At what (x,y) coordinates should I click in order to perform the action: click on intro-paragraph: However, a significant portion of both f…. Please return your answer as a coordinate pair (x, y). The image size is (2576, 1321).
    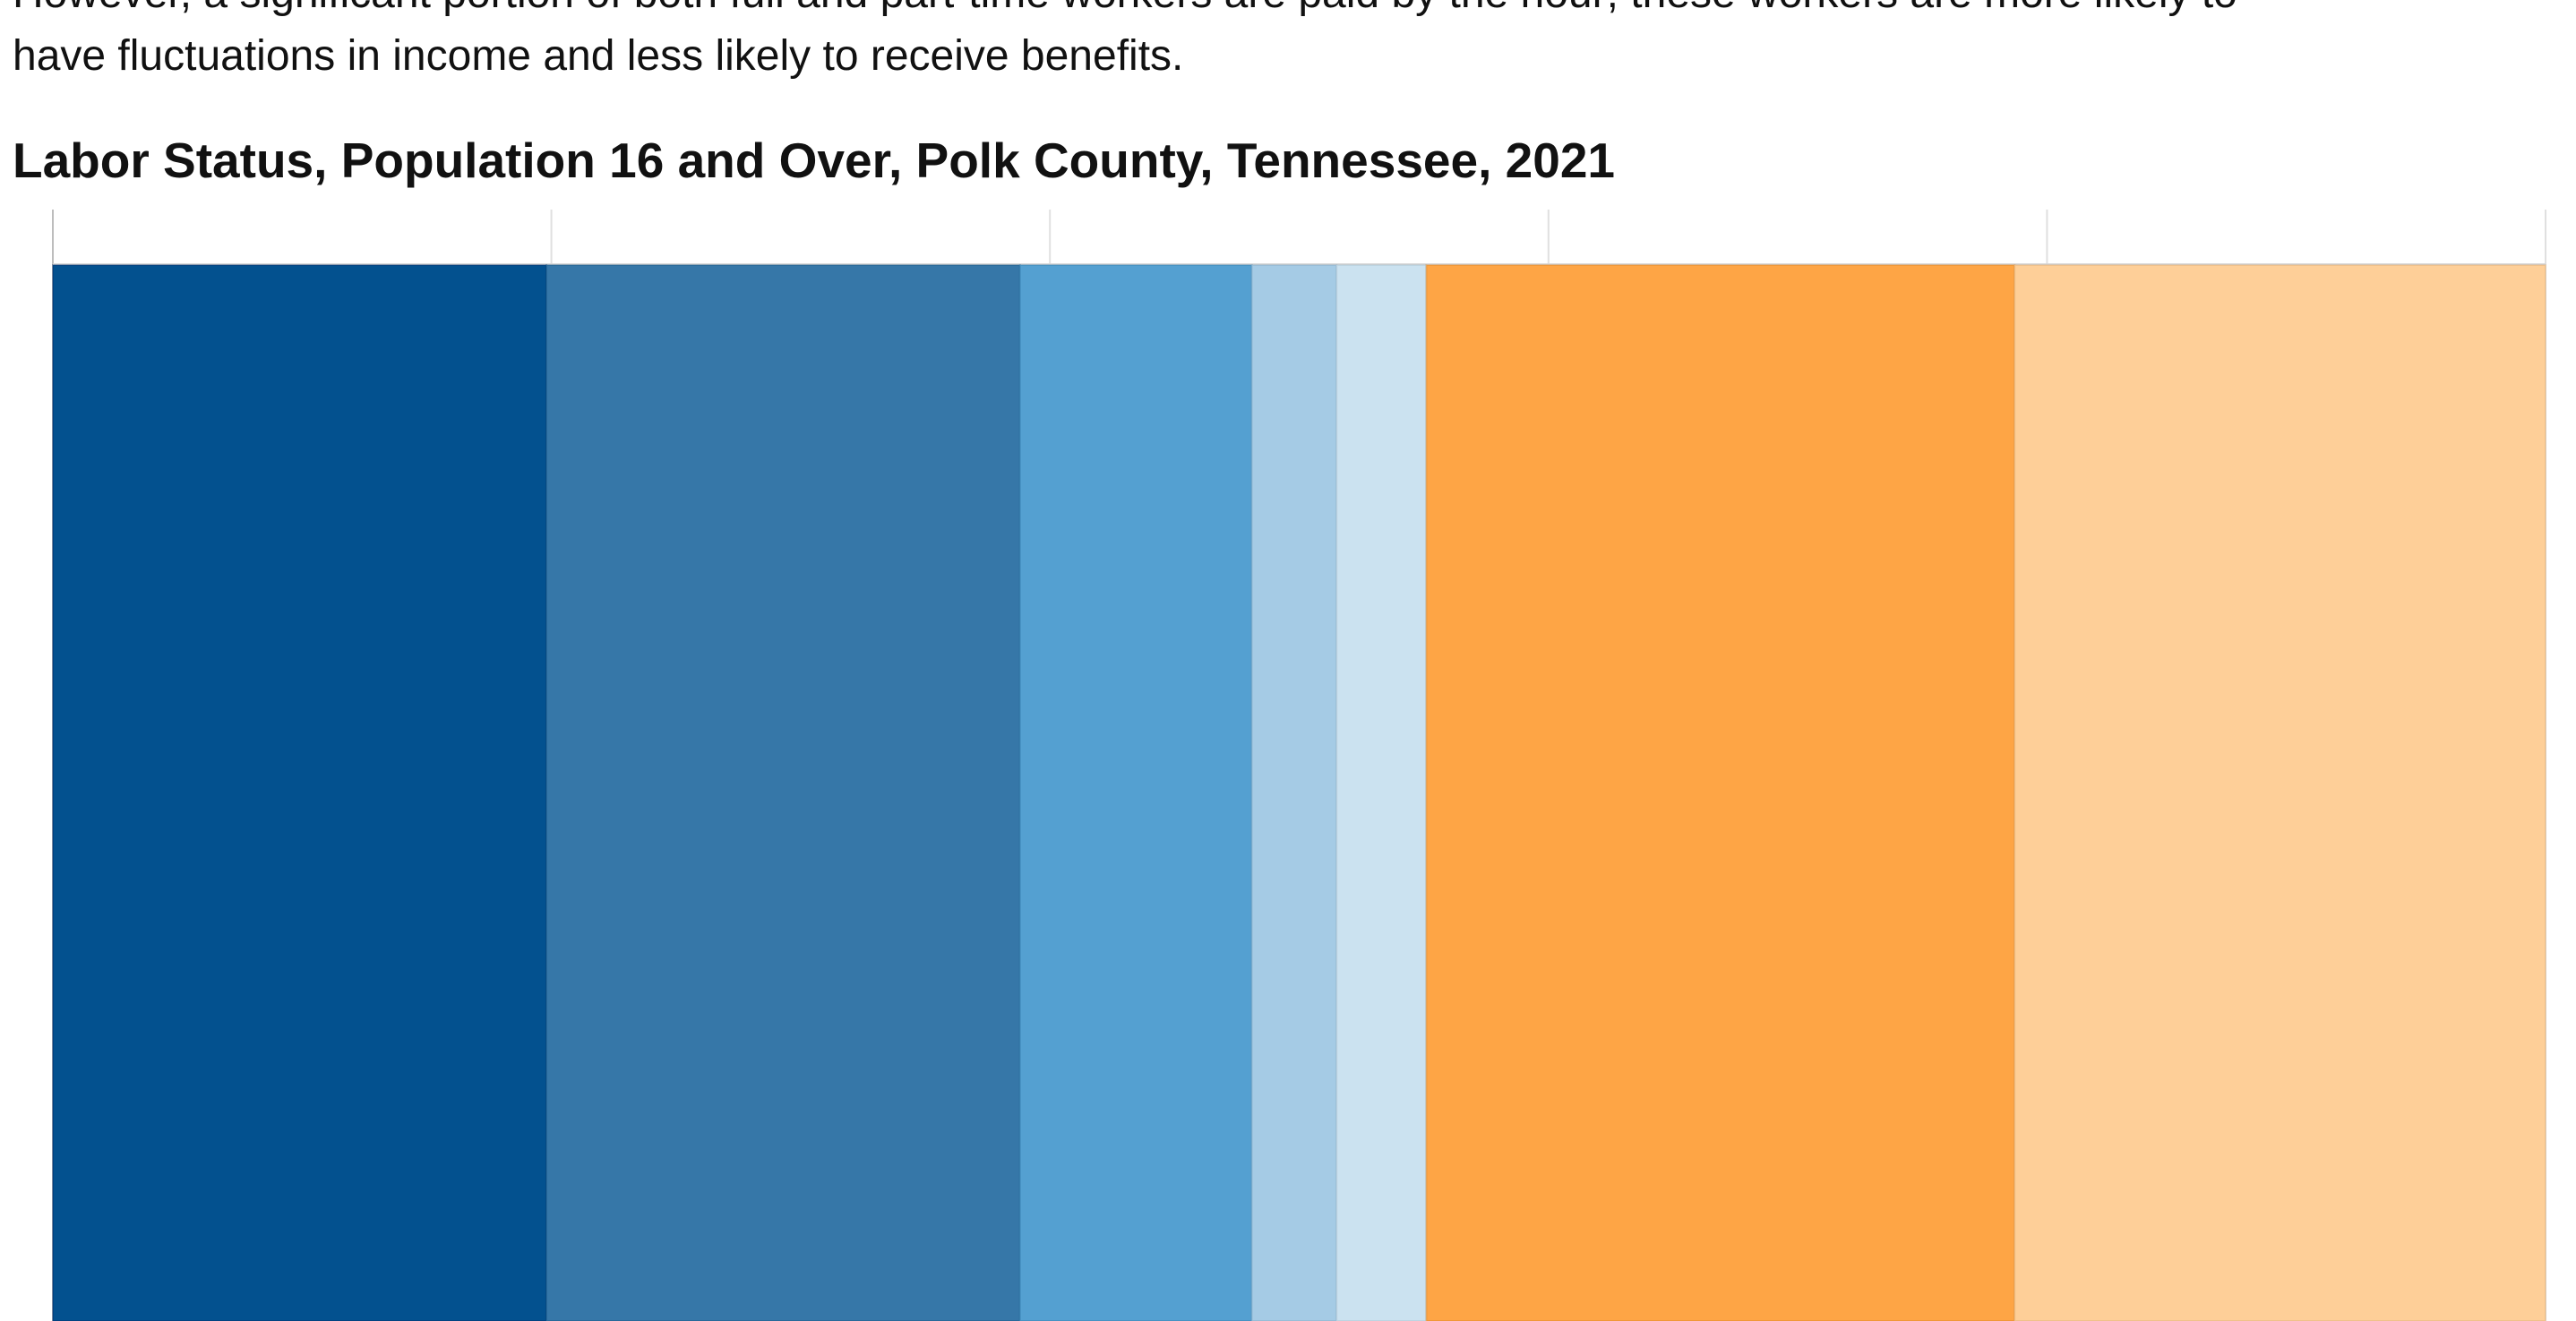
    Looking at the image, I should click on (1284, 44).